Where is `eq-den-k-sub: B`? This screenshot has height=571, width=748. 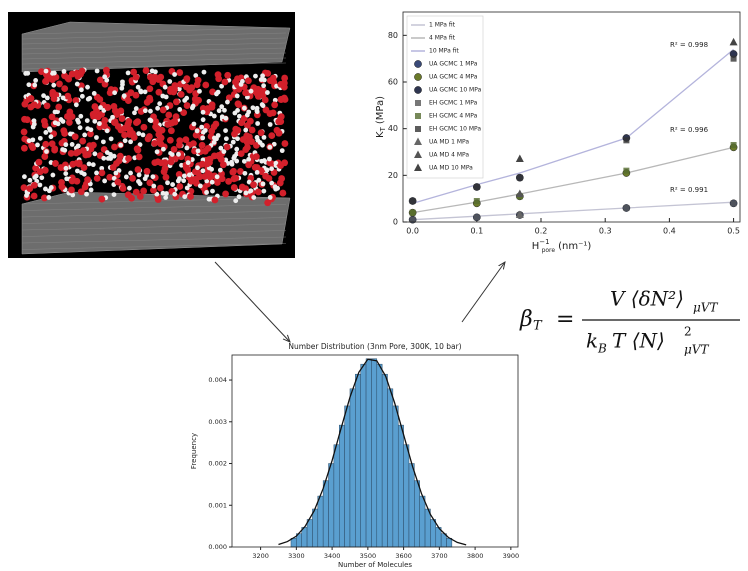
eq-den-k-sub: B is located at coordinates (602, 349).